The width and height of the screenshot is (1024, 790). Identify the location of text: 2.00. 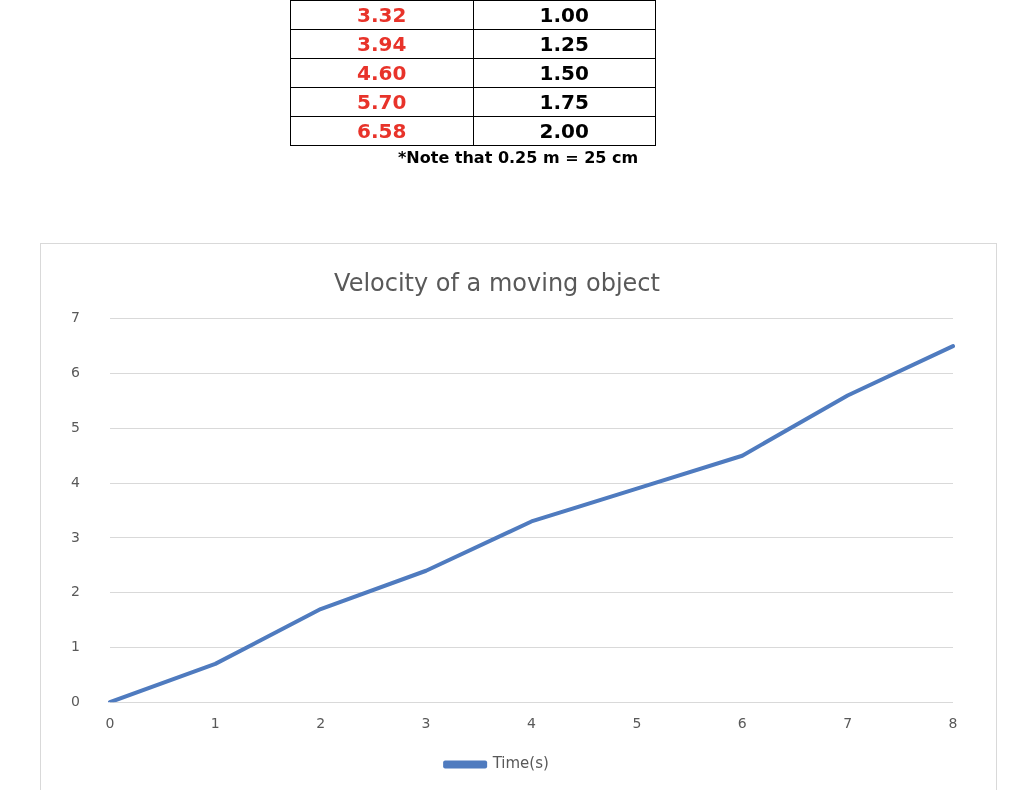
(564, 131).